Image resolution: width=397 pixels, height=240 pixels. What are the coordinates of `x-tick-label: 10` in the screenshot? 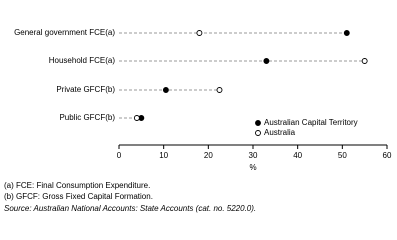 It's located at (163, 155).